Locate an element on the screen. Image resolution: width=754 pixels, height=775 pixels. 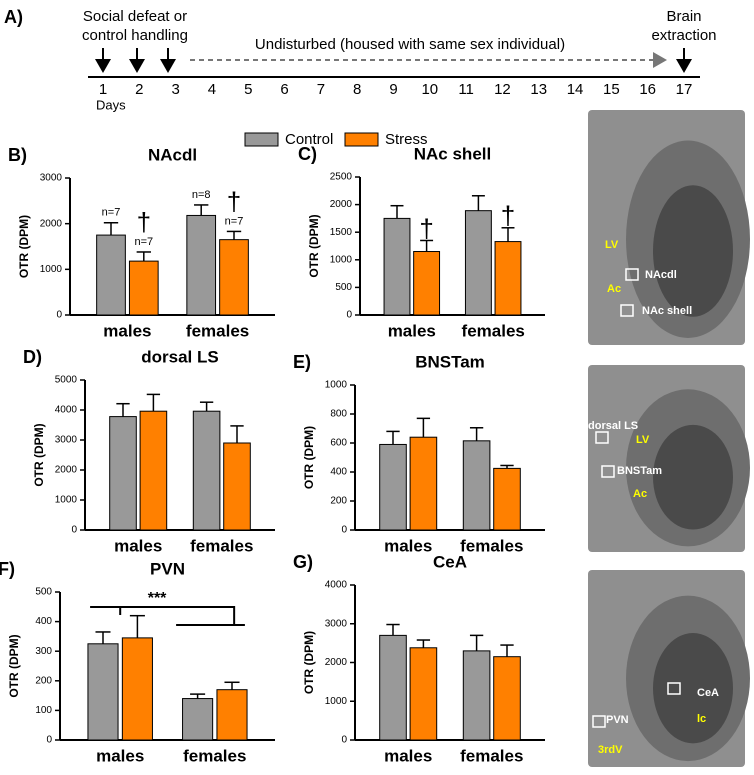
event-arrows is located at coordinates (393, 60).